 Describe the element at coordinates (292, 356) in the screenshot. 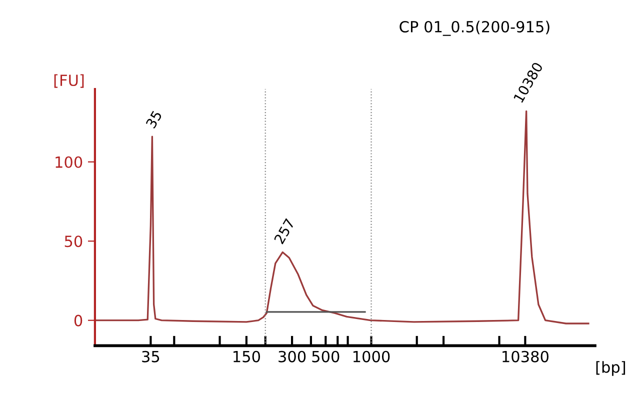

I see `x-tick-label: 300` at that location.